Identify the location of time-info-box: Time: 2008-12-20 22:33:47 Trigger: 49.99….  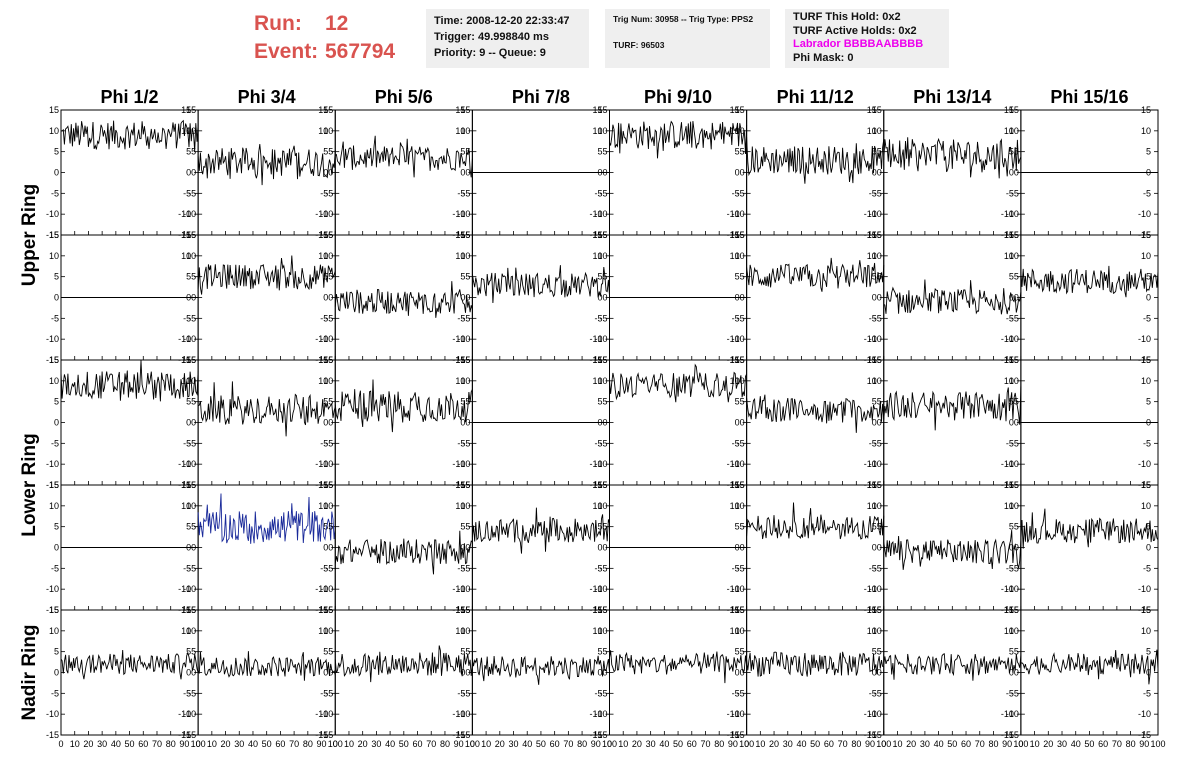
(507, 38).